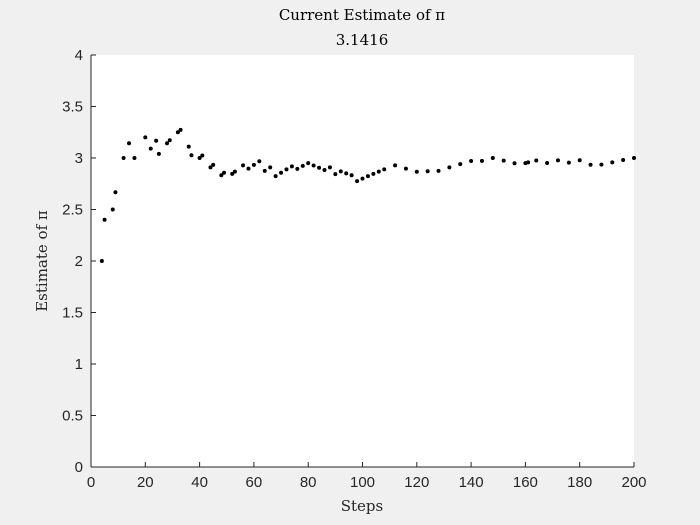 Image resolution: width=700 pixels, height=525 pixels. What do you see at coordinates (362, 40) in the screenshot?
I see `chart-subtitle: 3.1416` at bounding box center [362, 40].